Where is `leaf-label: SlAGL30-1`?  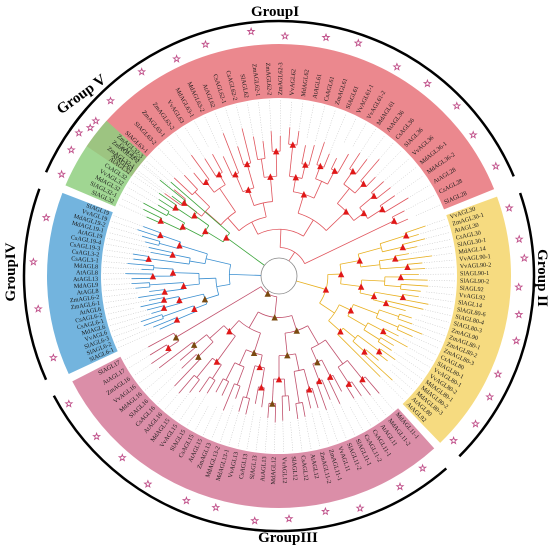
leaf-label: SlAGL30-1 is located at coordinates (472, 243).